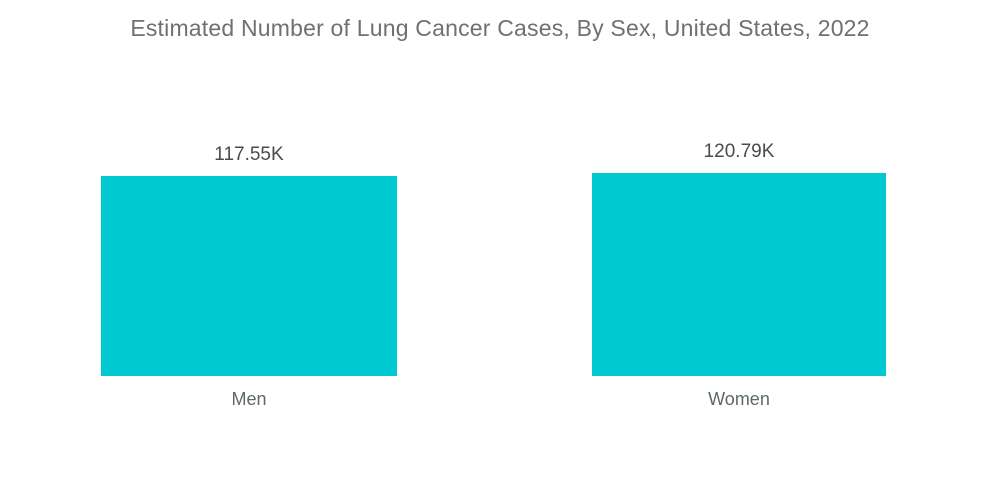 This screenshot has width=1000, height=504. Describe the element at coordinates (249, 154) in the screenshot. I see `bar-value-label-men: 117.55K` at that location.